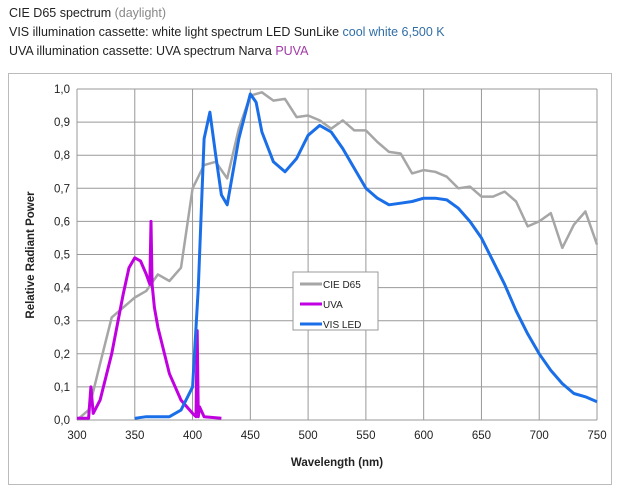 This screenshot has height=490, width=618. I want to click on y-tick-label: 0,3, so click(62, 322).